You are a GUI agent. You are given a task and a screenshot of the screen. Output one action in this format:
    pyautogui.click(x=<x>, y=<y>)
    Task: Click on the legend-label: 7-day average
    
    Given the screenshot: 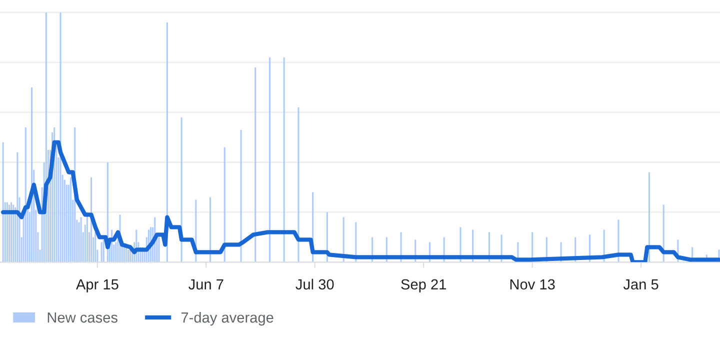 What is the action you would take?
    pyautogui.click(x=227, y=319)
    